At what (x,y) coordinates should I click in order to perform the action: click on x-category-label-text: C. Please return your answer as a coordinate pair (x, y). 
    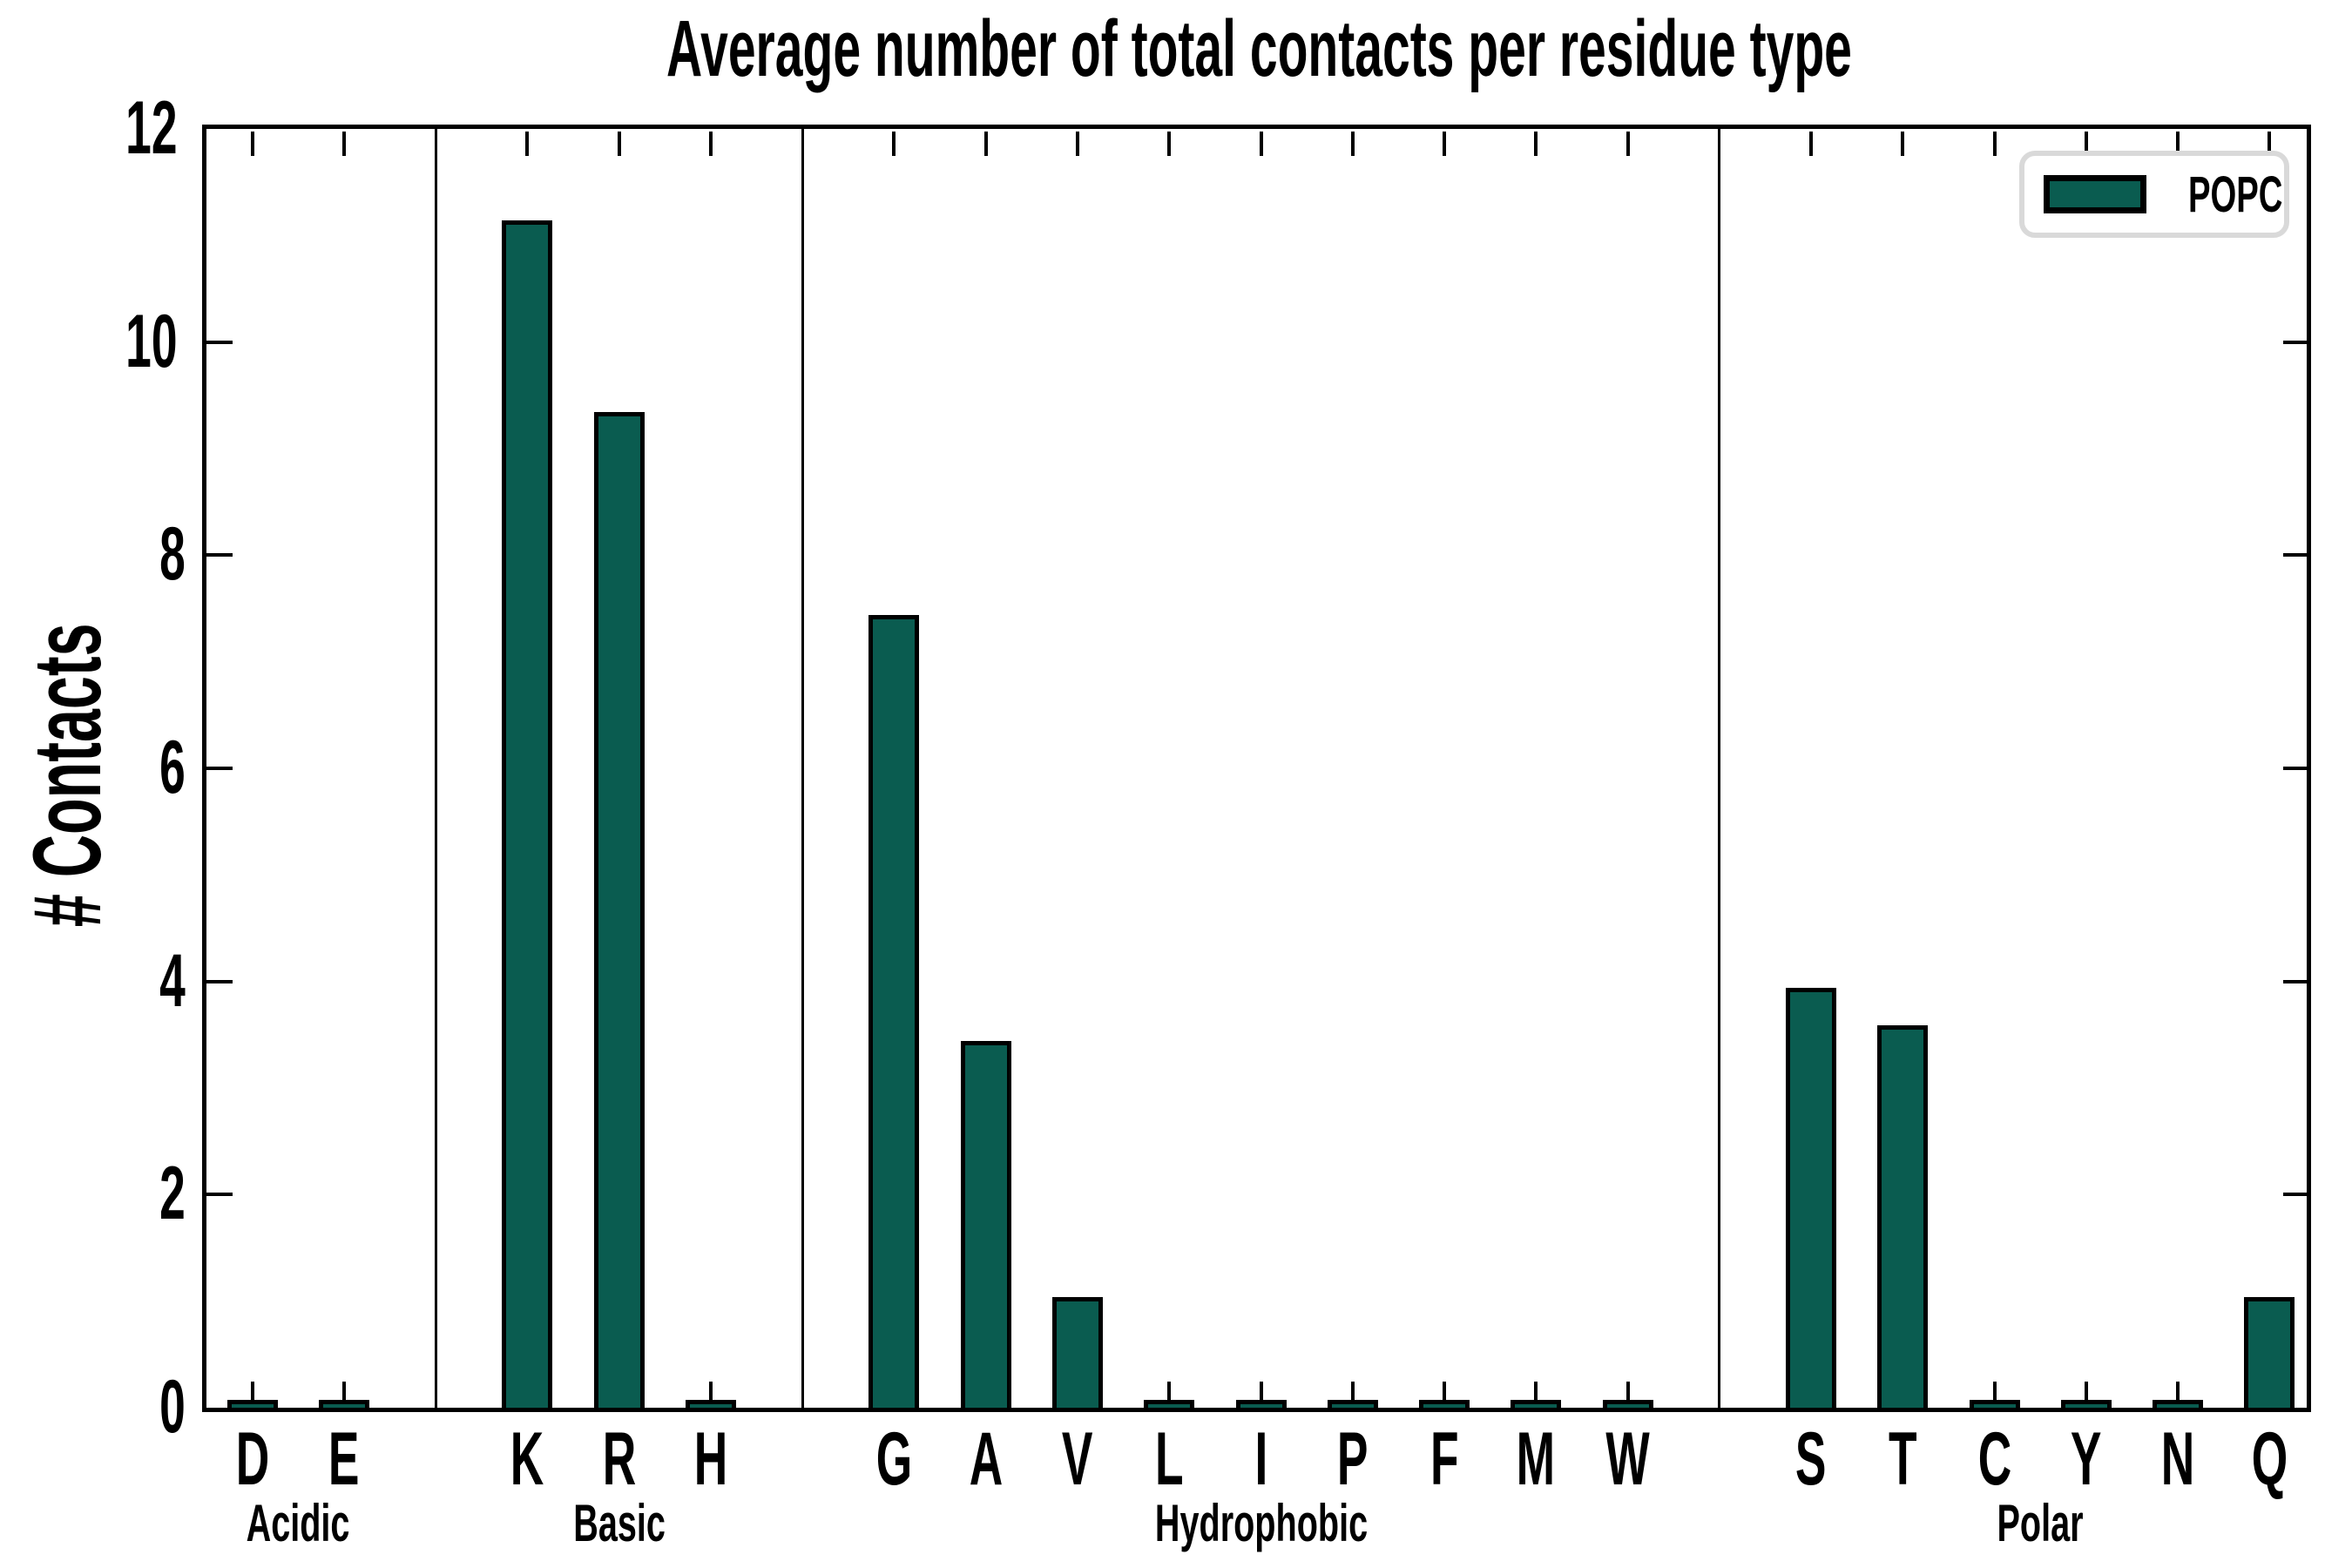
    Looking at the image, I should click on (1994, 1459).